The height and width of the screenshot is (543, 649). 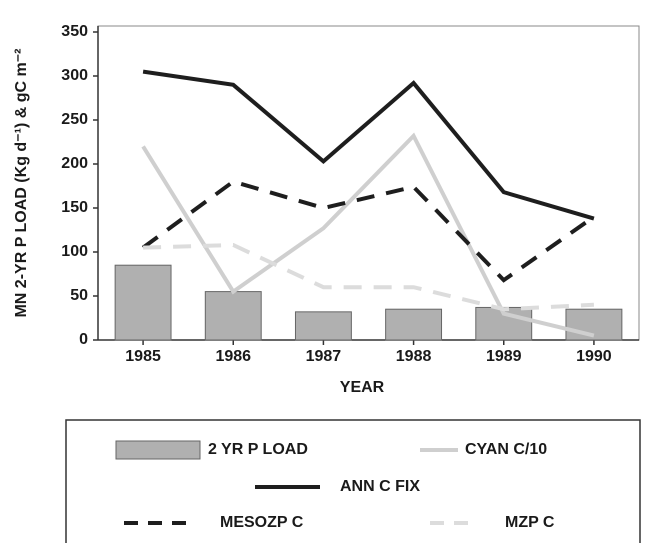 I want to click on legend-label: 2 YR P LOAD, so click(x=258, y=449).